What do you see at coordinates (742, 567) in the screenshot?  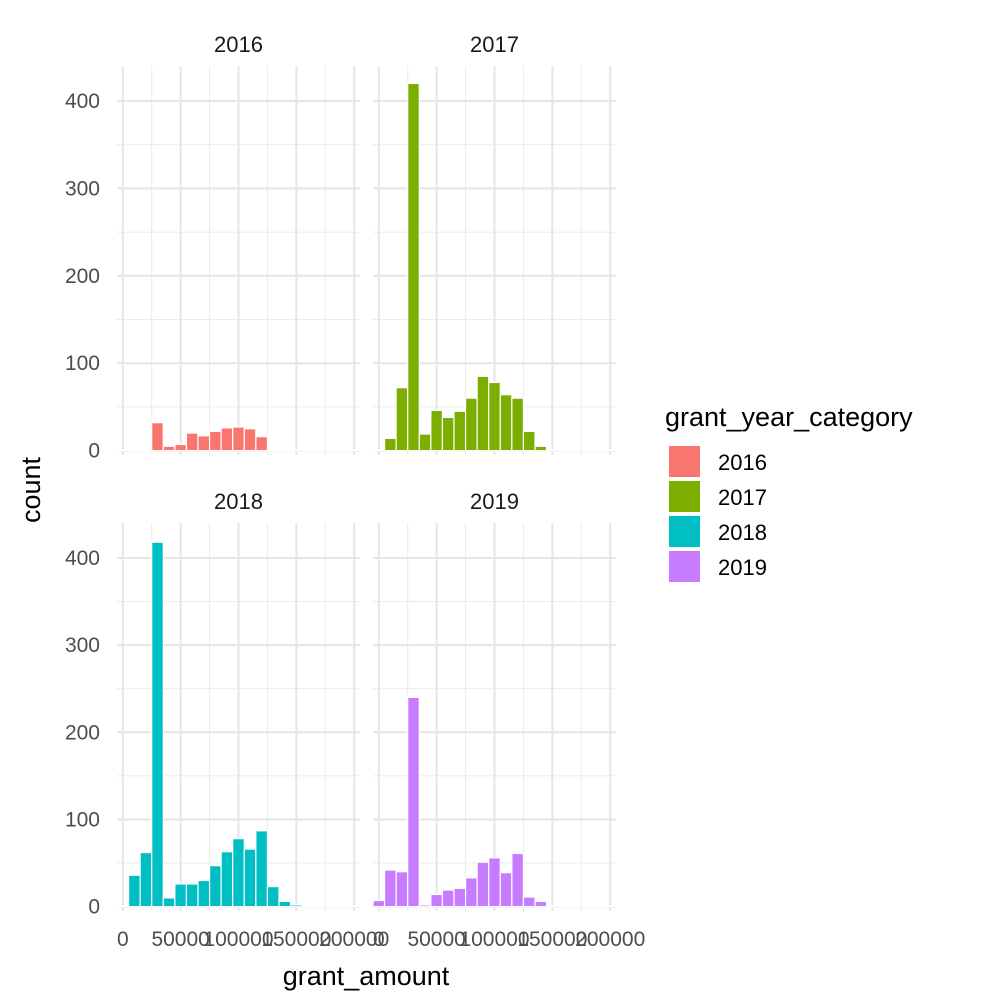 I see `legend-label-2019: 2019` at bounding box center [742, 567].